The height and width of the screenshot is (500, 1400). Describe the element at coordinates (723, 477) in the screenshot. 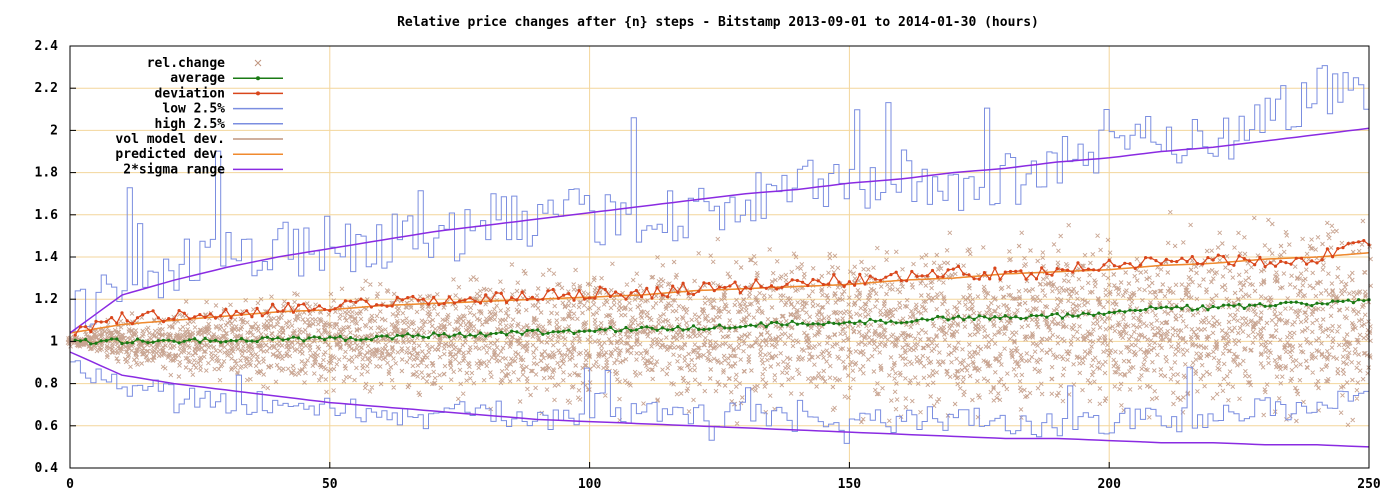

I see `x-axis: 0 50 100 150 200 250` at that location.